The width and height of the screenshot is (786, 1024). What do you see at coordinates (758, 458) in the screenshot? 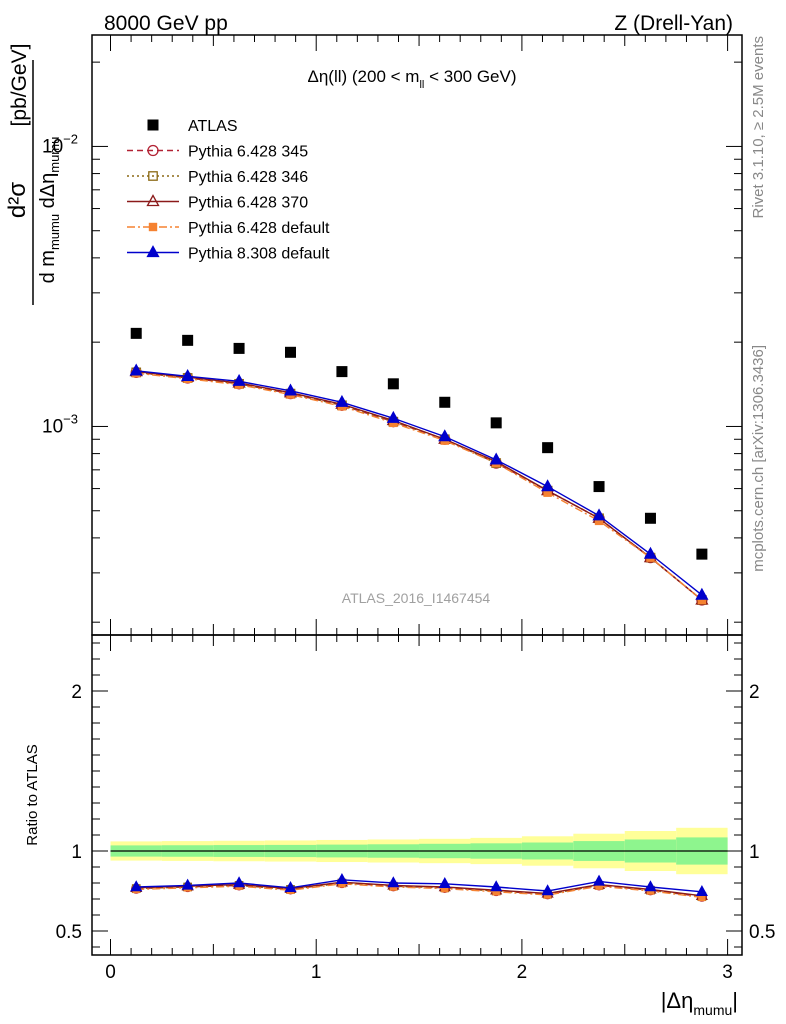
I see `mcplots-label: mcplots.cern.ch [arXiv:1306.3436]` at bounding box center [758, 458].